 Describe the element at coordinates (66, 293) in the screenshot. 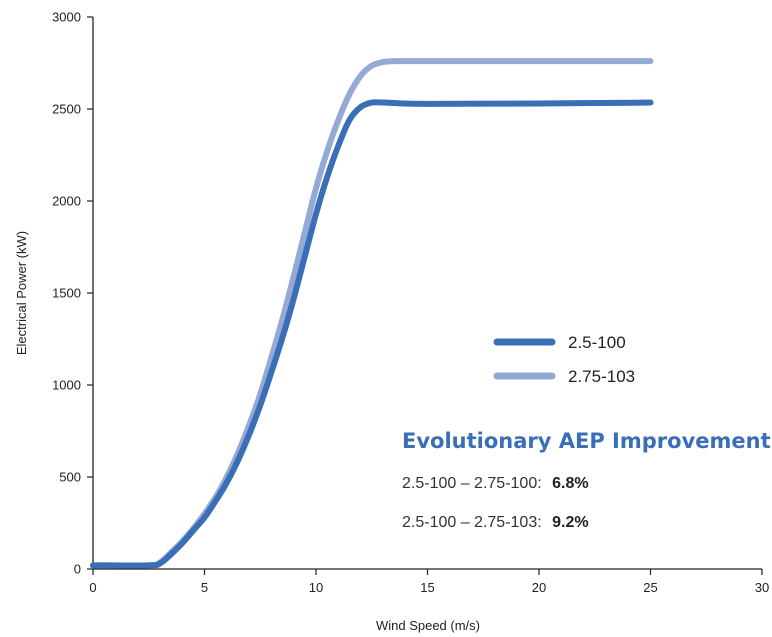

I see `y-tick-label: 1500` at that location.